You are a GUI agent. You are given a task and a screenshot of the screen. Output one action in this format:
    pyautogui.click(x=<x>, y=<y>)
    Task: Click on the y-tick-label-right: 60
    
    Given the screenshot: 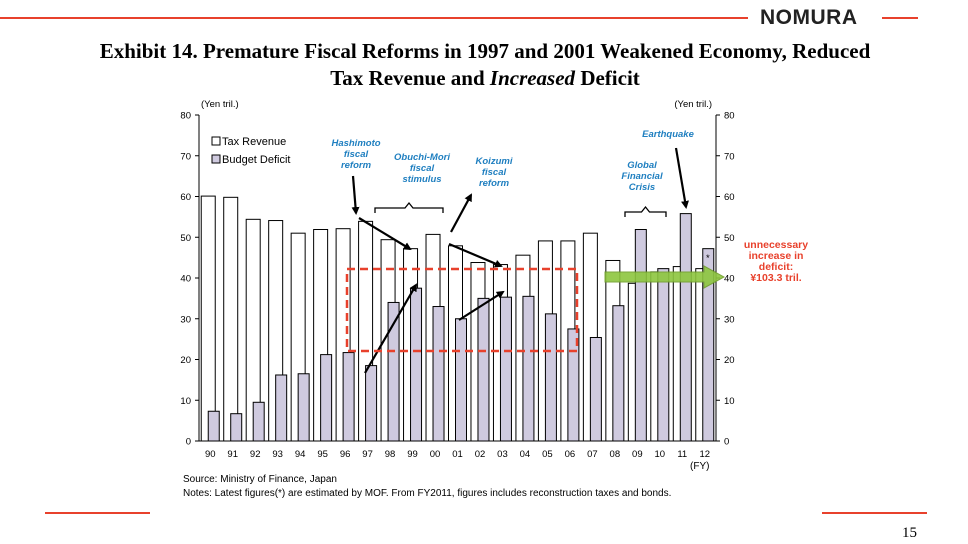 What is the action you would take?
    pyautogui.click(x=729, y=197)
    